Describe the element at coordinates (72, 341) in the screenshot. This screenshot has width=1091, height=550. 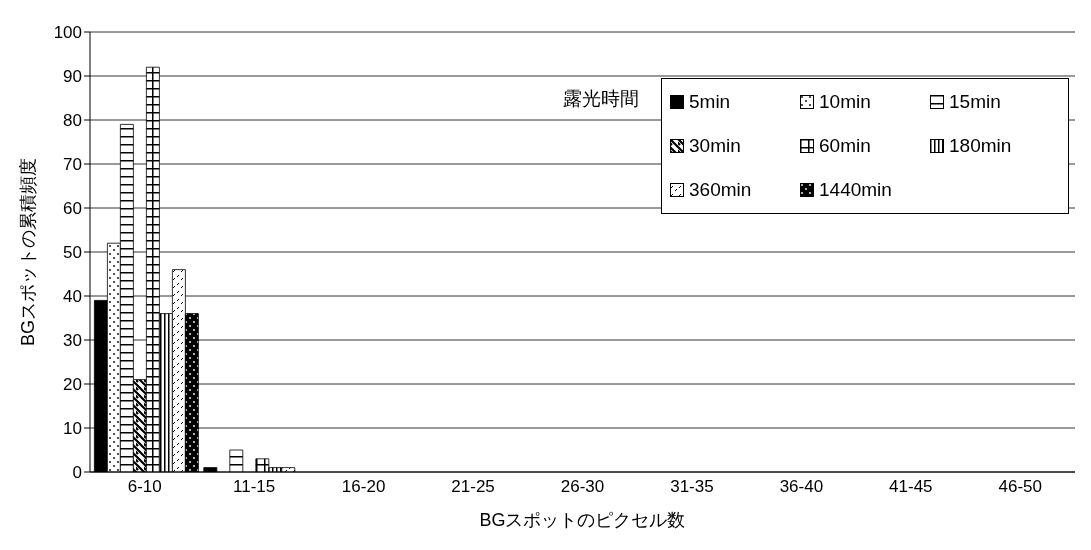
I see `y-tick-label: 30` at that location.